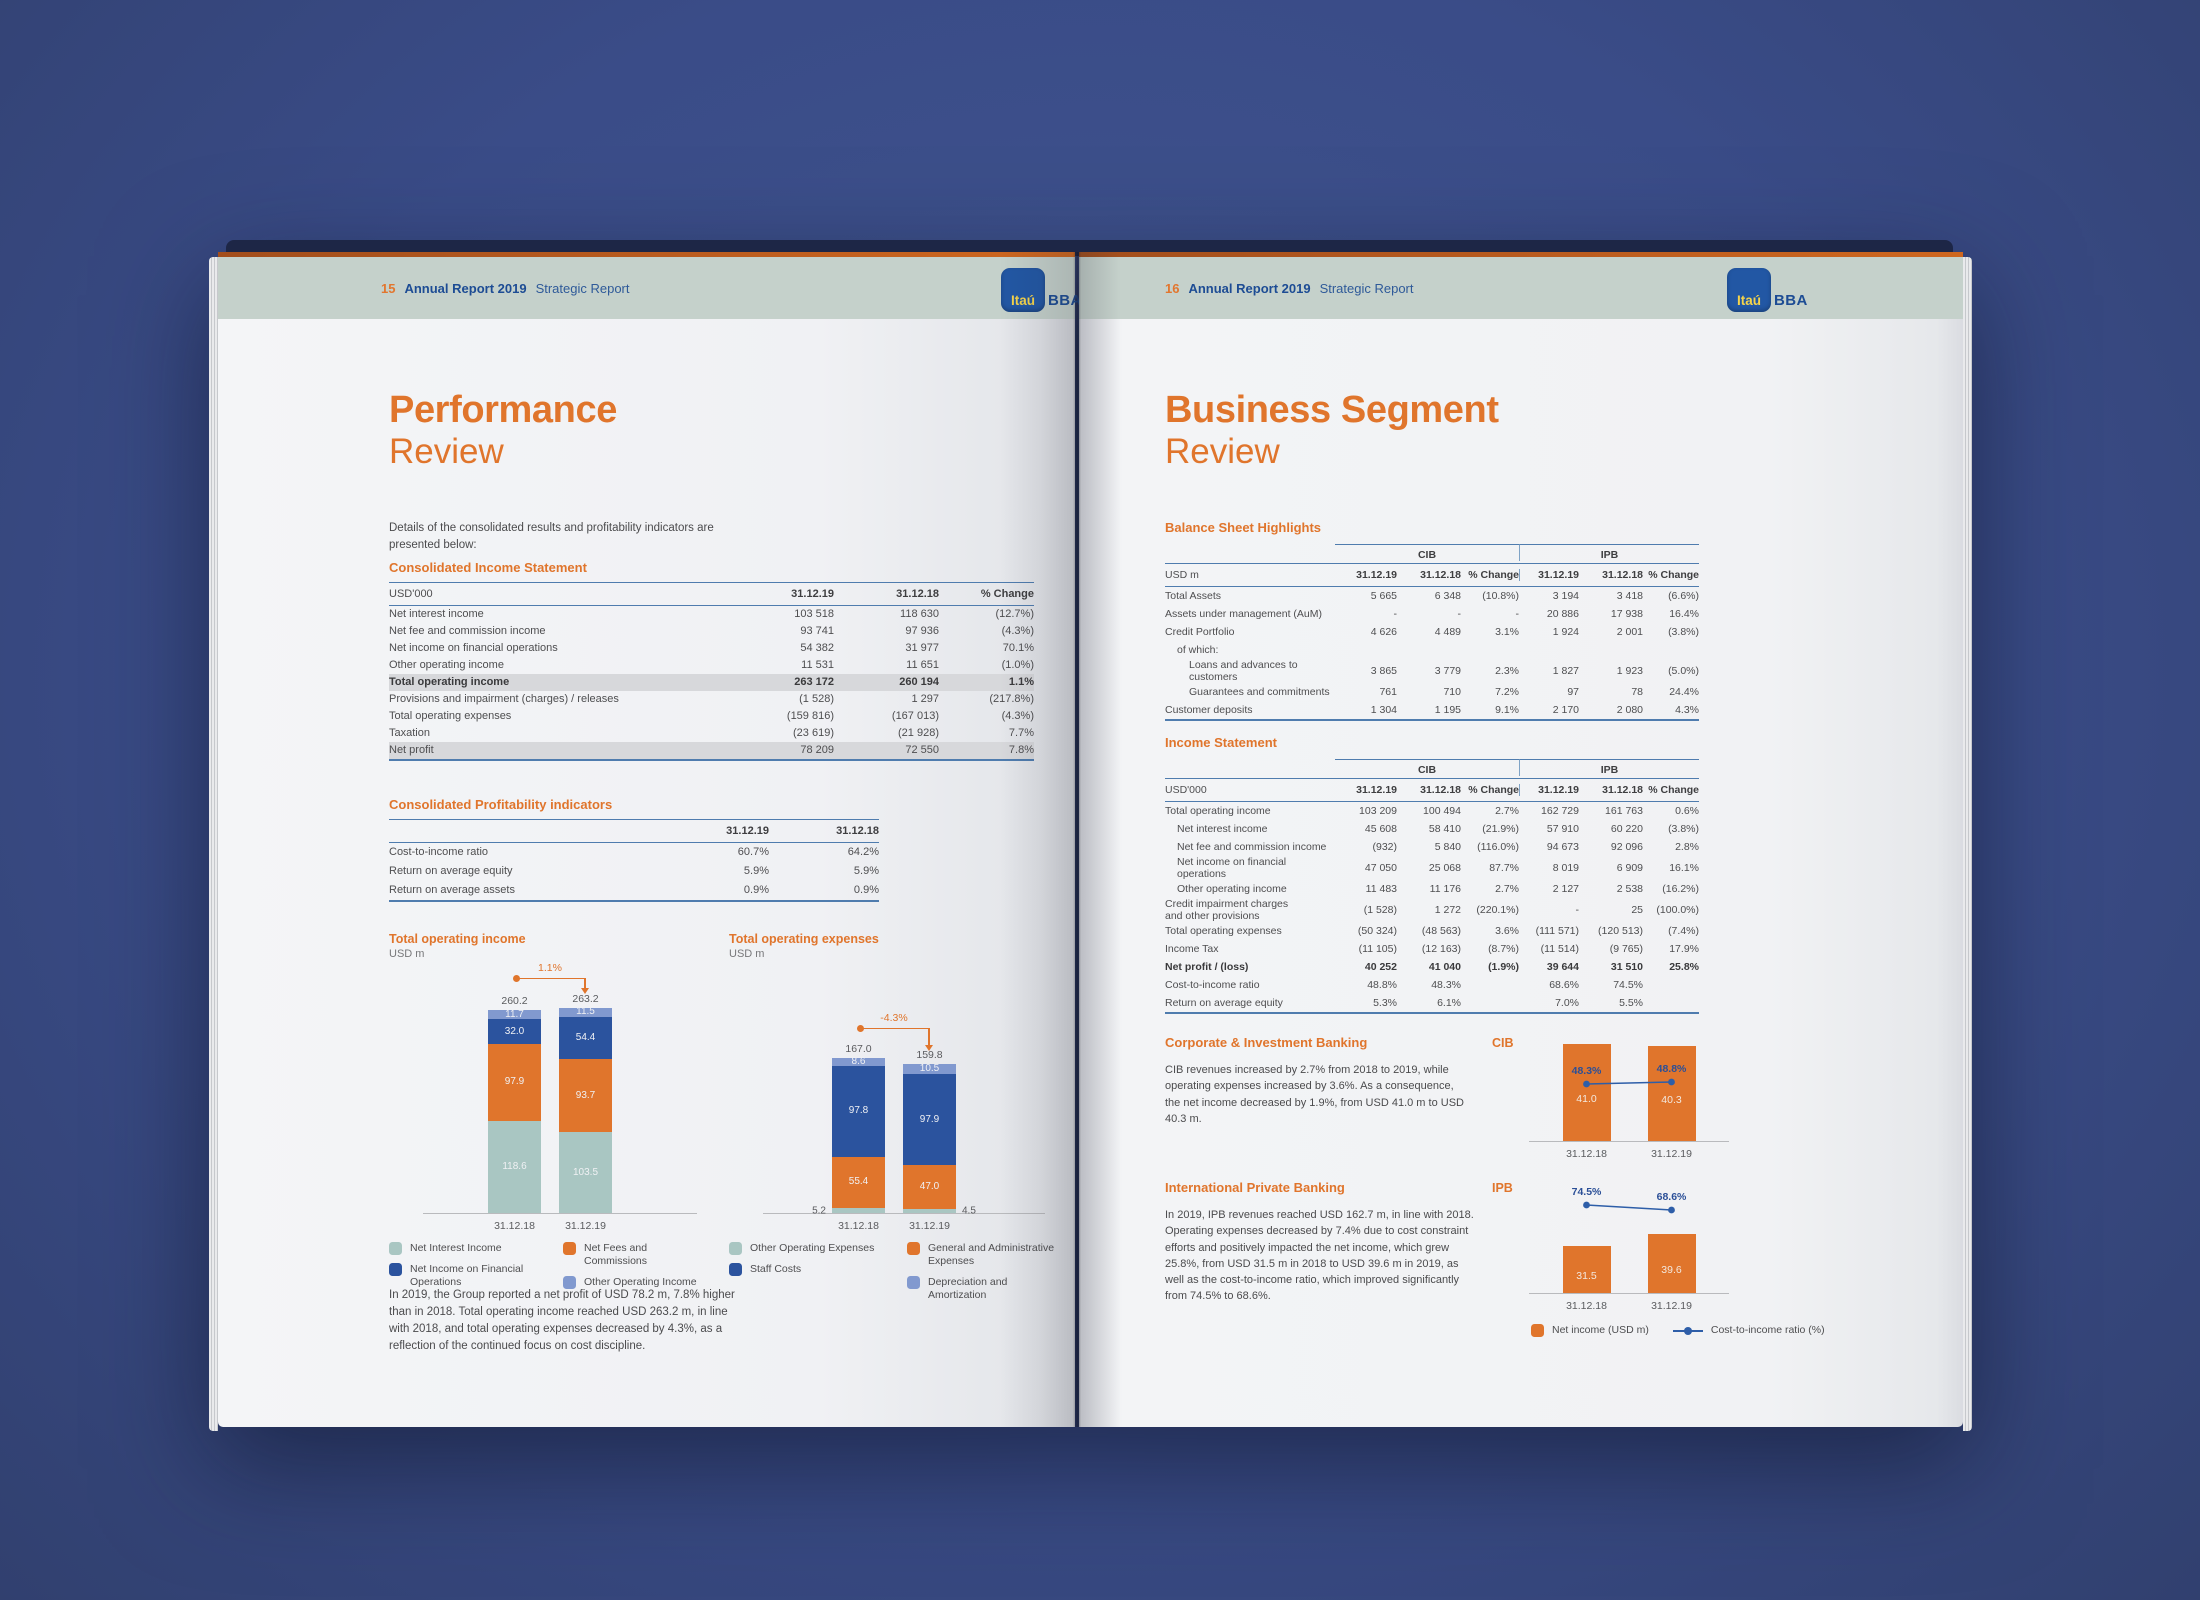  What do you see at coordinates (929, 1187) in the screenshot?
I see `bar-segment: 47.0` at bounding box center [929, 1187].